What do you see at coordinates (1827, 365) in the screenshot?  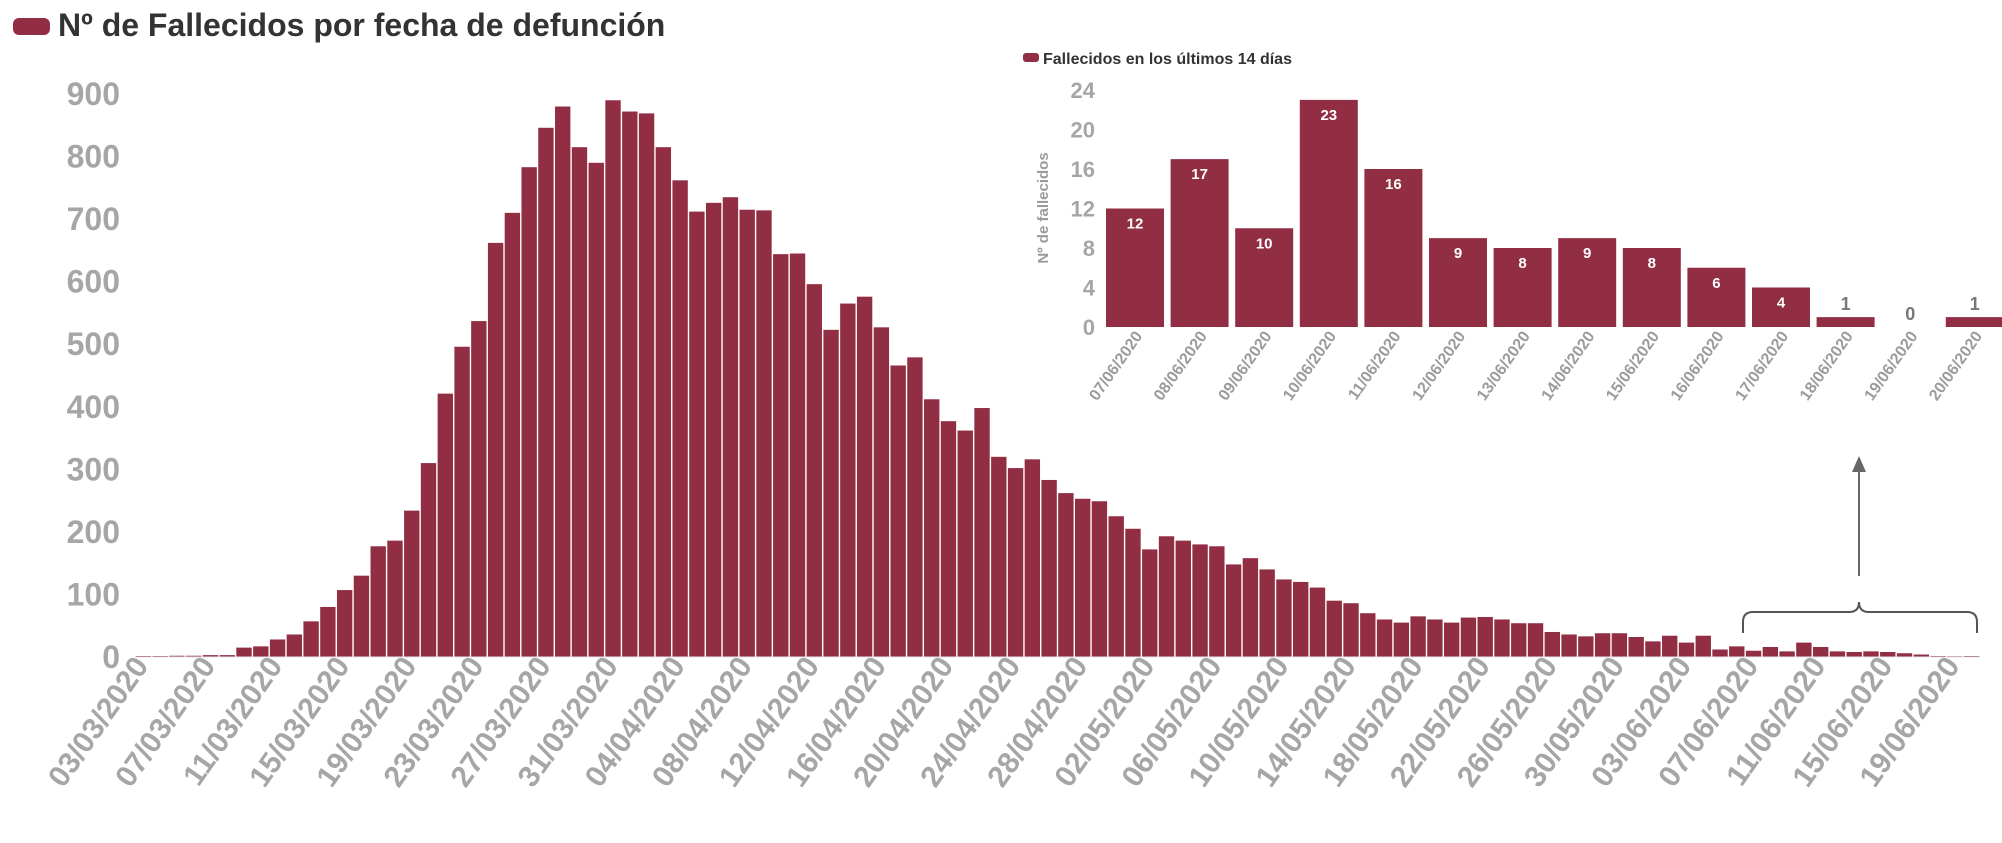 I see `inset-x-tick-label: 18/06/2020` at bounding box center [1827, 365].